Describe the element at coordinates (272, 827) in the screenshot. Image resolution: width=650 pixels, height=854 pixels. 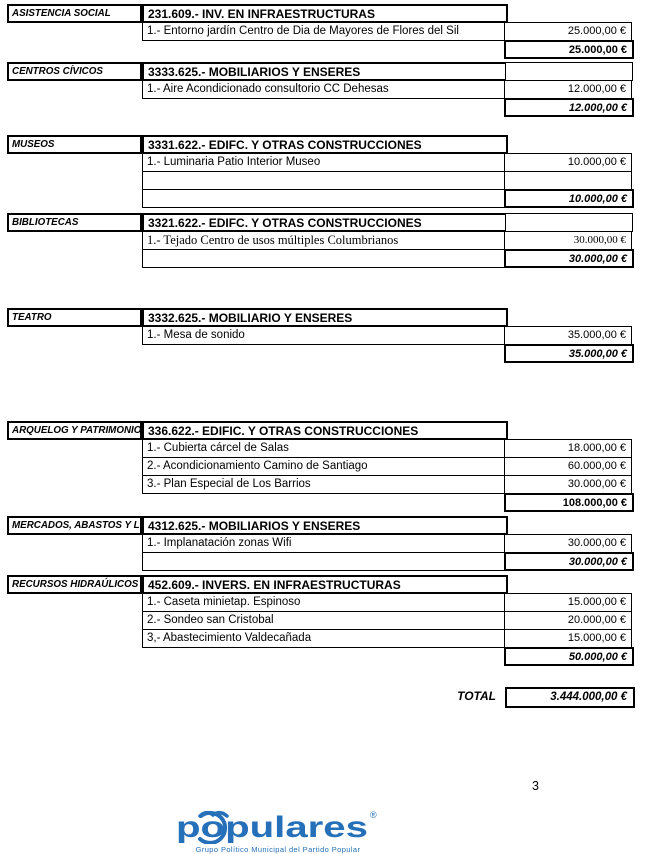
I see `logo-brand-text: populares` at that location.